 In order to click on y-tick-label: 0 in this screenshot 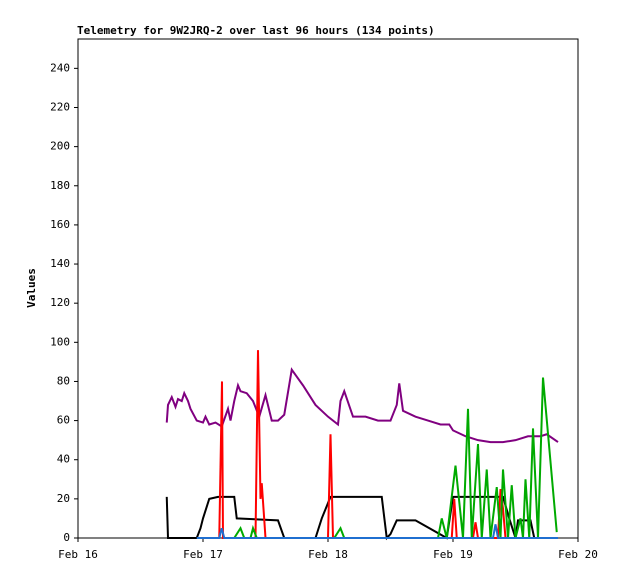, I will do `click(66, 537)`.